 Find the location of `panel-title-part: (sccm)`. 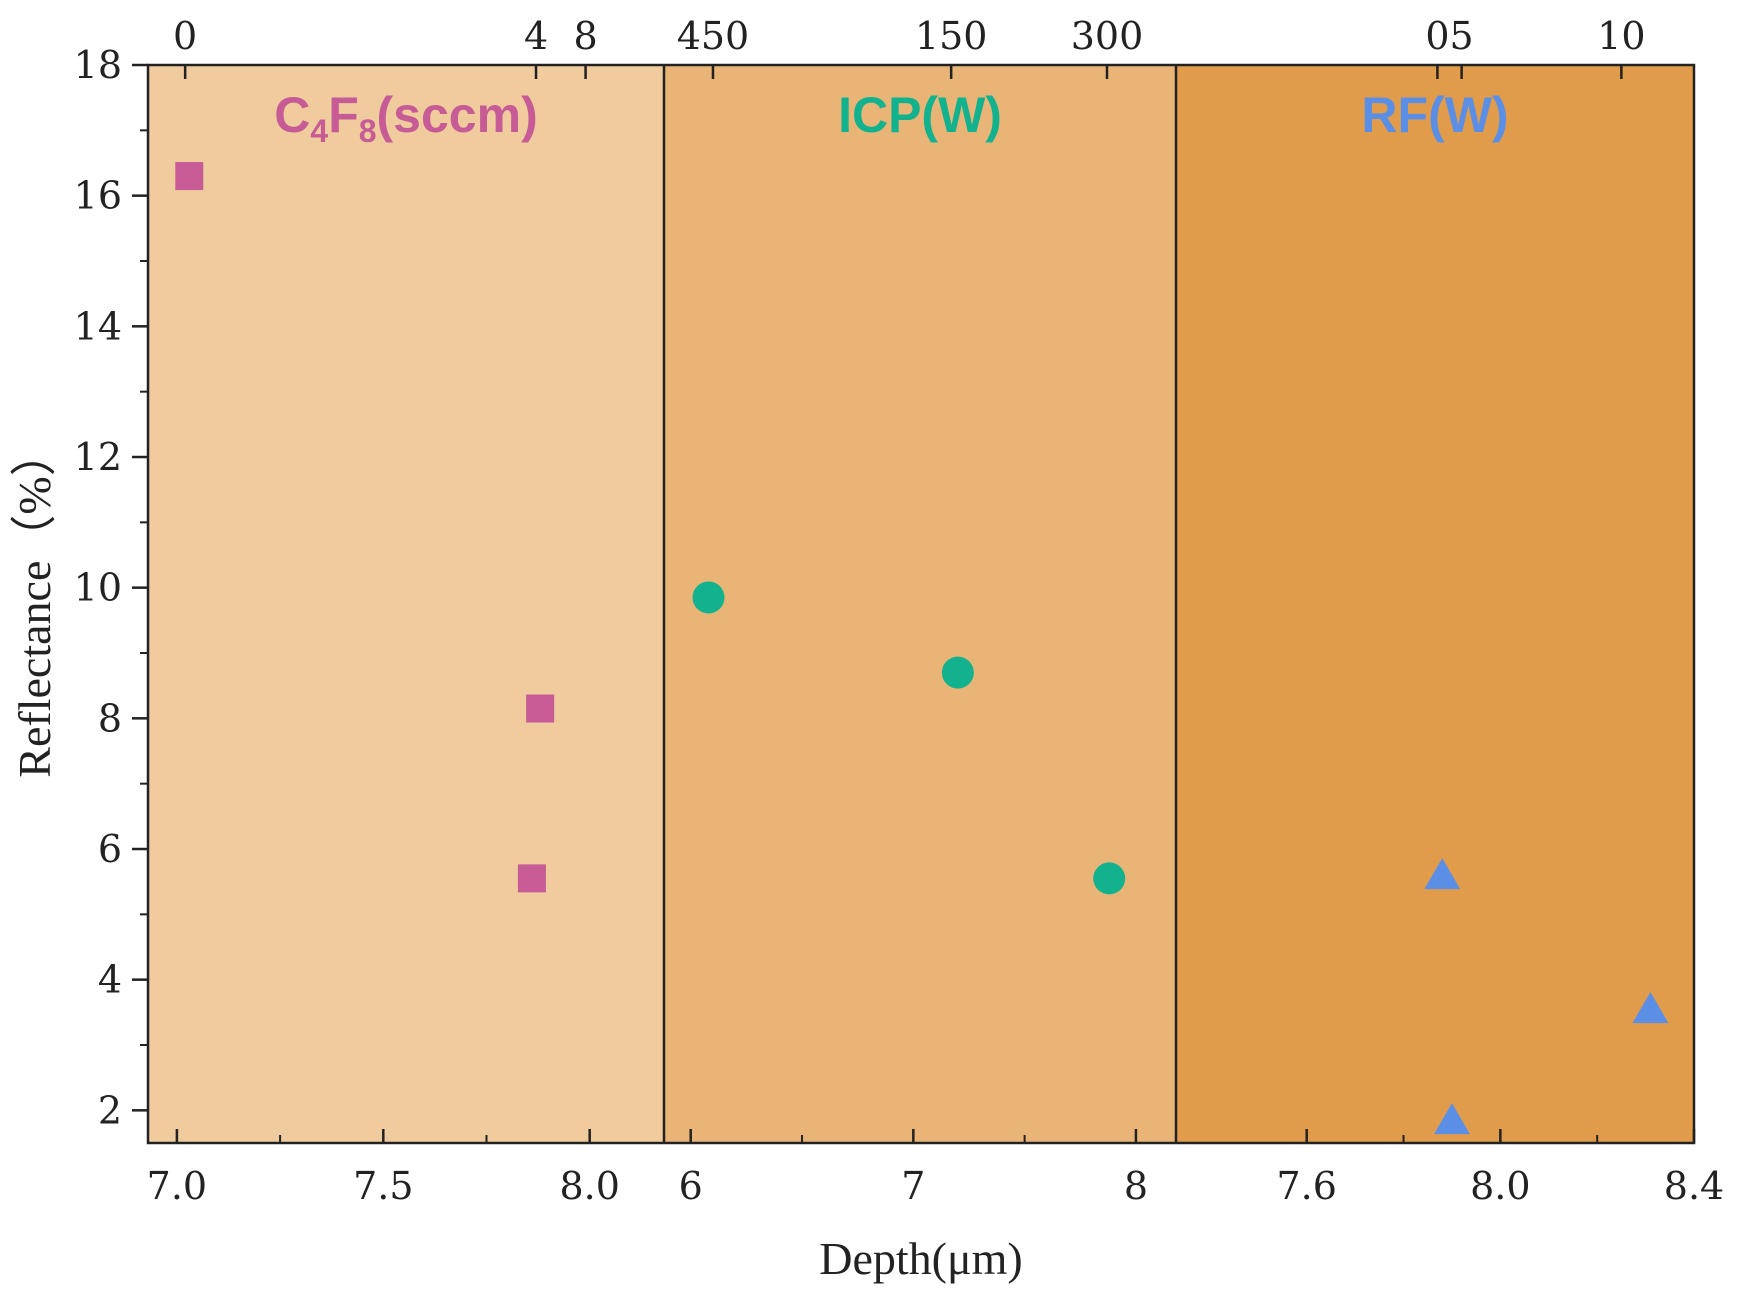

panel-title-part: (sccm) is located at coordinates (457, 115).